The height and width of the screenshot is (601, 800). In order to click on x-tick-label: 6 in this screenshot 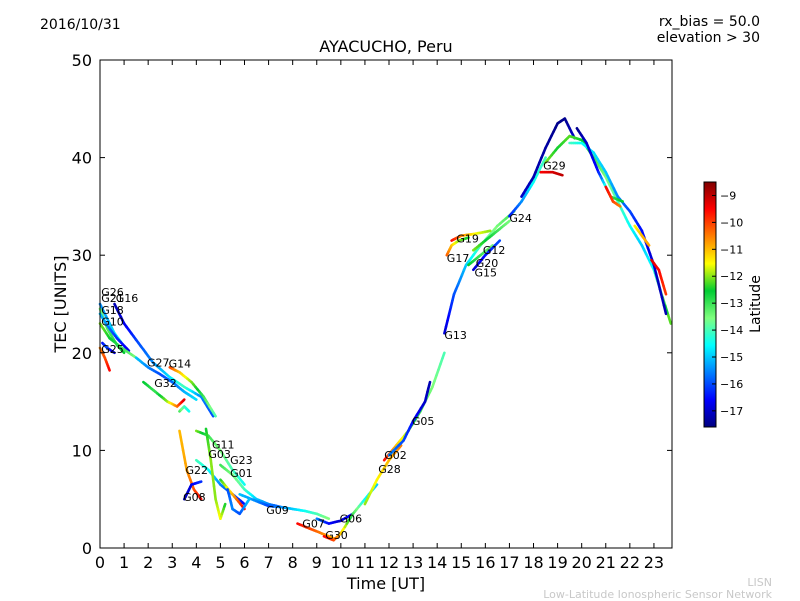, I will do `click(244, 562)`.